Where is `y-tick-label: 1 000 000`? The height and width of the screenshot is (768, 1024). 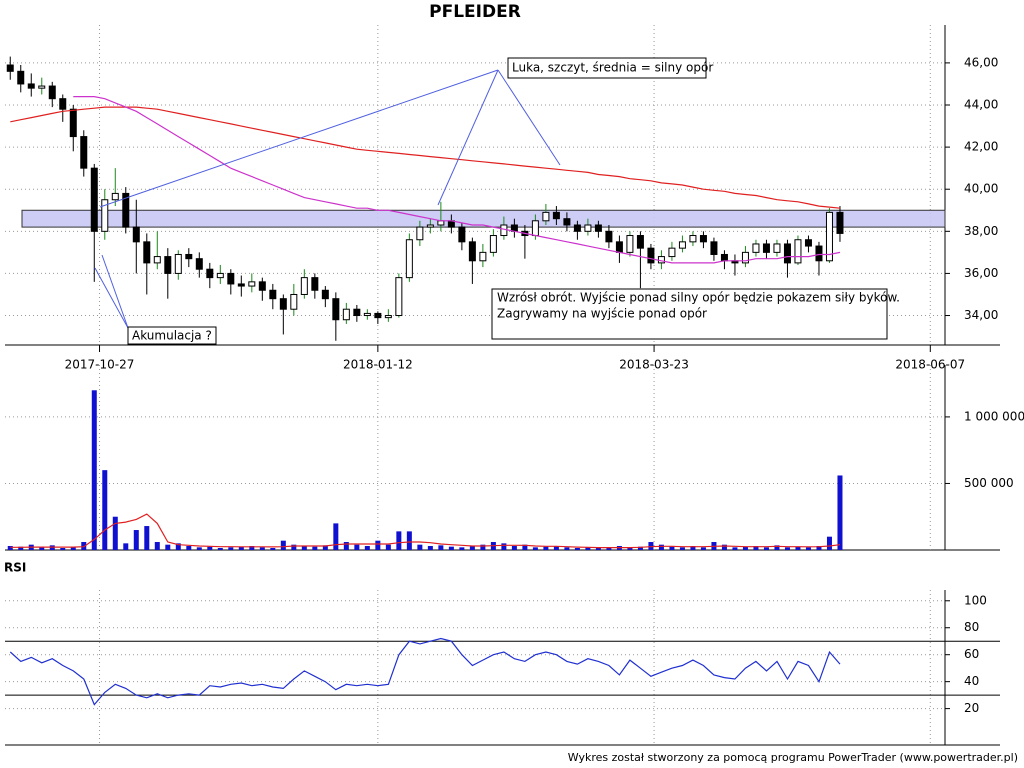
y-tick-label: 1 000 000 is located at coordinates (994, 416).